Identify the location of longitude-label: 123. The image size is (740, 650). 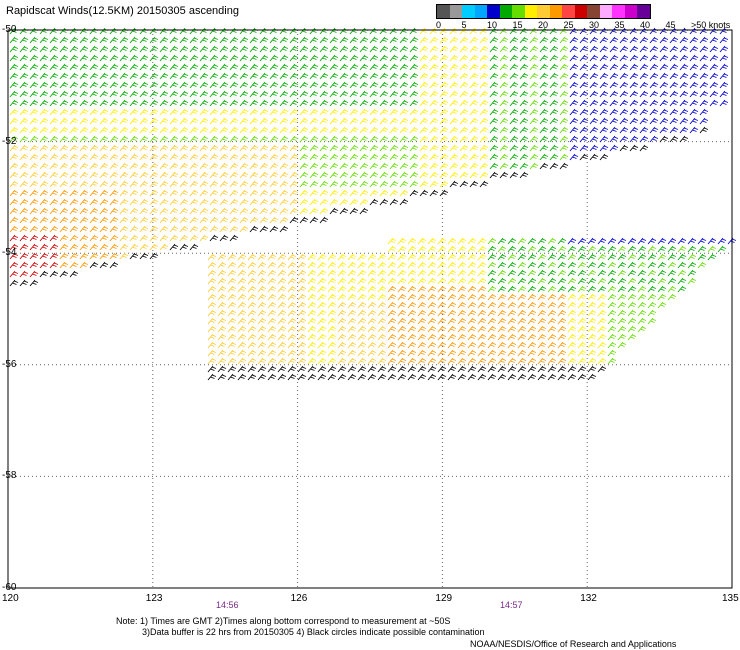
(154, 598).